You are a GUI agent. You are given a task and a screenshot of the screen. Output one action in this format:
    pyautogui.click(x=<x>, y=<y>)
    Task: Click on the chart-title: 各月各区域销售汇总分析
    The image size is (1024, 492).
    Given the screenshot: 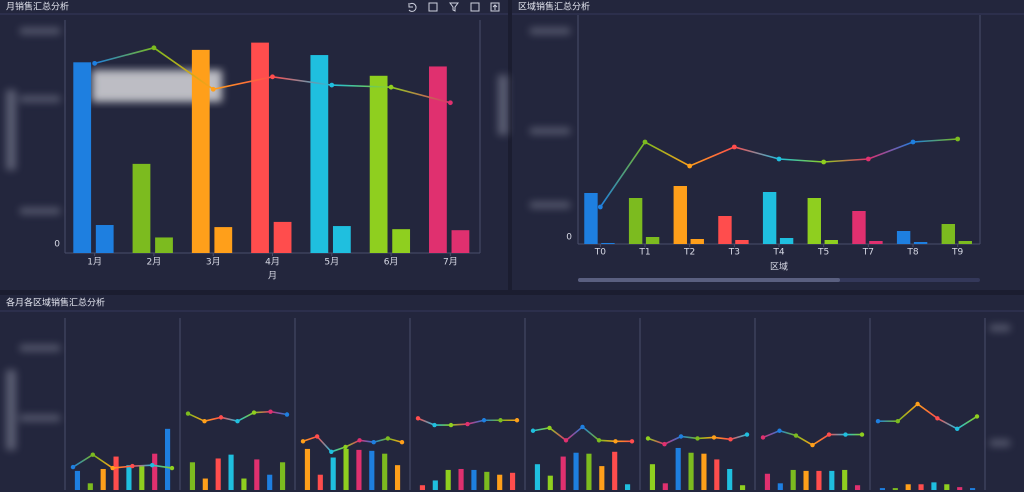 What is the action you would take?
    pyautogui.click(x=55, y=303)
    